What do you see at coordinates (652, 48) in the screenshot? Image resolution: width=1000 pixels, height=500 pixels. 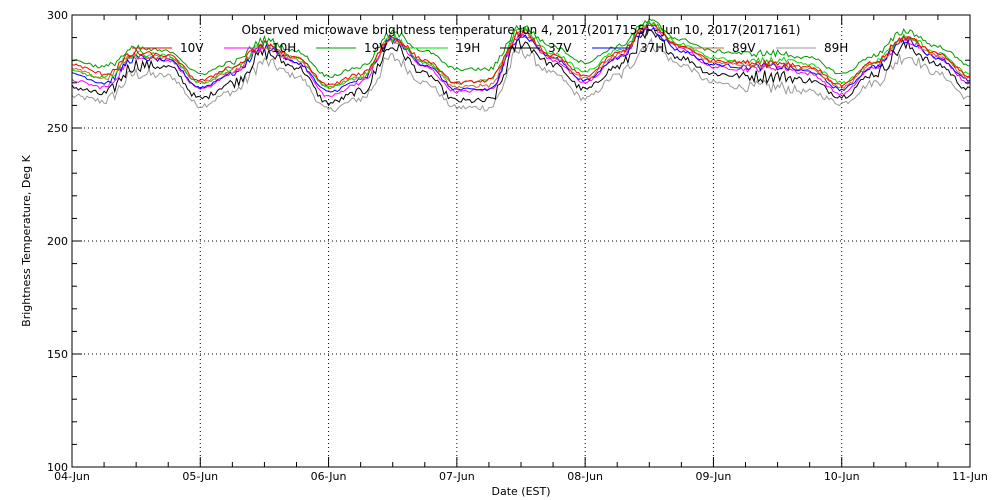 I see `legend-label-37h: 37H` at bounding box center [652, 48].